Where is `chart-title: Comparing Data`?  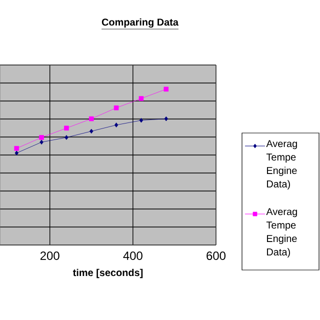 chart-title: Comparing Data is located at coordinates (140, 23).